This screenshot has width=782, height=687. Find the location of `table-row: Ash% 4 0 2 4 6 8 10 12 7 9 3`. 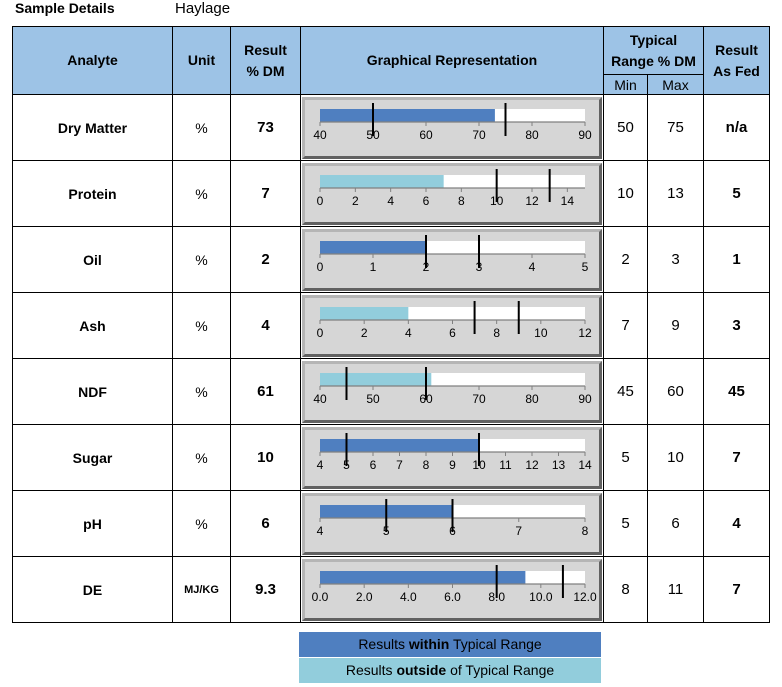

table-row: Ash% 4 0 2 4 6 8 10 12 7 9 3 is located at coordinates (391, 325).